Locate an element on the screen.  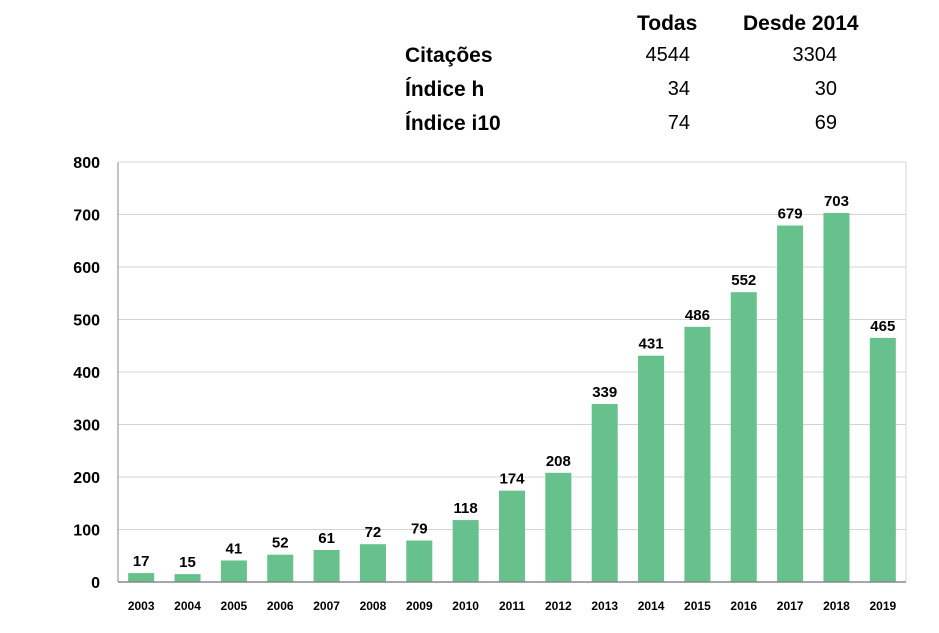
y-tick-label: 0 is located at coordinates (95, 583).